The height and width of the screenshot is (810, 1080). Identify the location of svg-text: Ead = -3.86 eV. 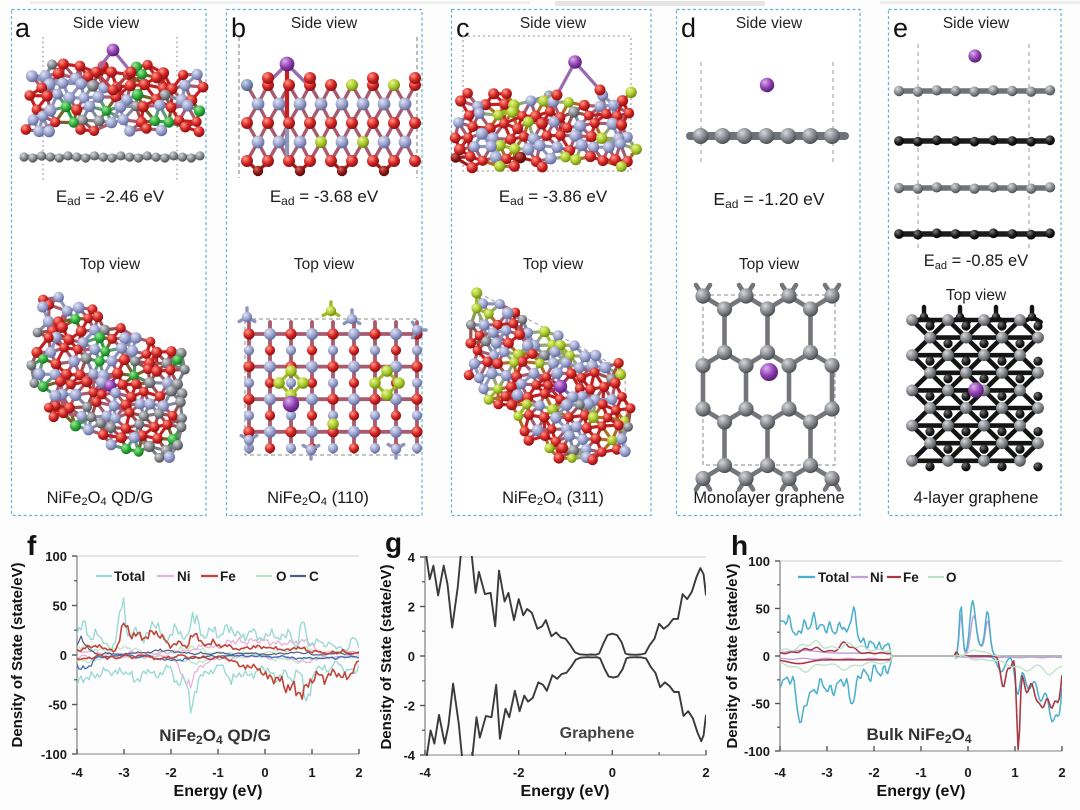
(553, 197).